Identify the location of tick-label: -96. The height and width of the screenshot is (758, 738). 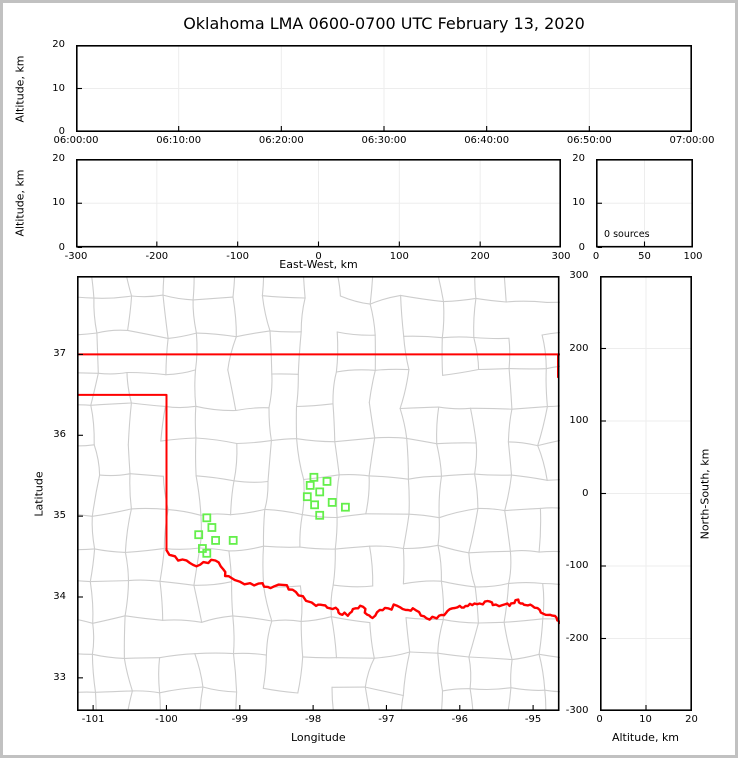
(459, 719).